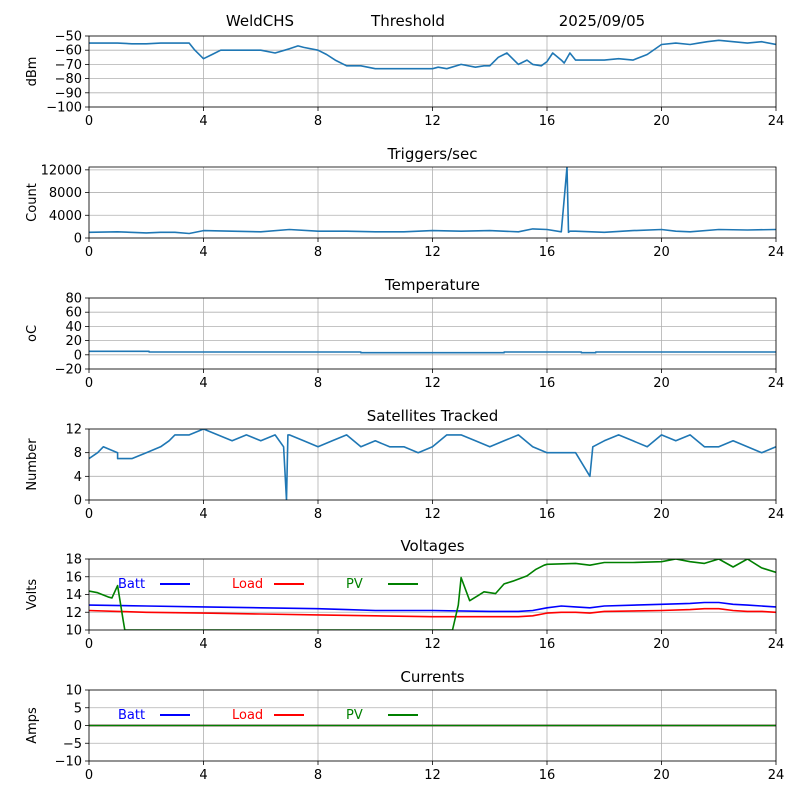 The image size is (800, 800). I want to click on satellites-x-tick-label: 0, so click(89, 514).